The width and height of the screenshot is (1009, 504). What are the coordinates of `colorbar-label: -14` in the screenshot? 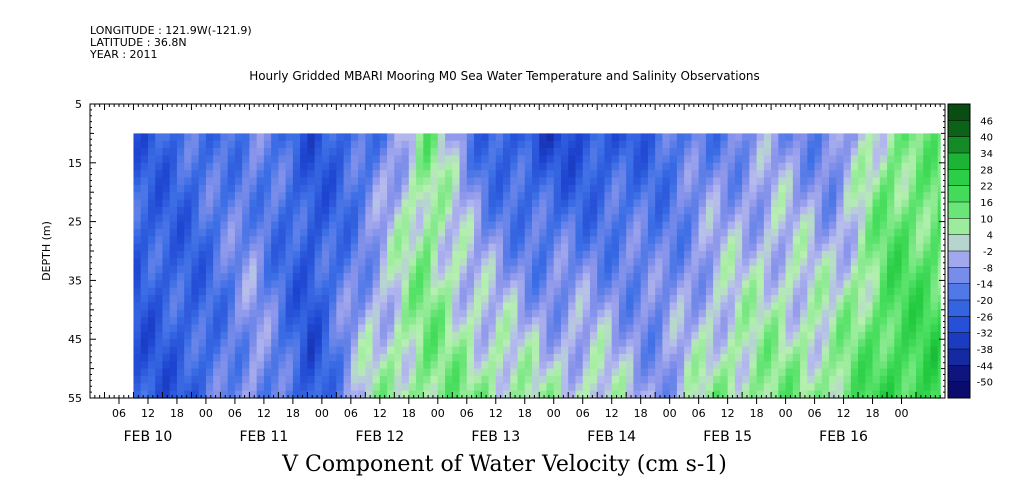 It's located at (985, 285).